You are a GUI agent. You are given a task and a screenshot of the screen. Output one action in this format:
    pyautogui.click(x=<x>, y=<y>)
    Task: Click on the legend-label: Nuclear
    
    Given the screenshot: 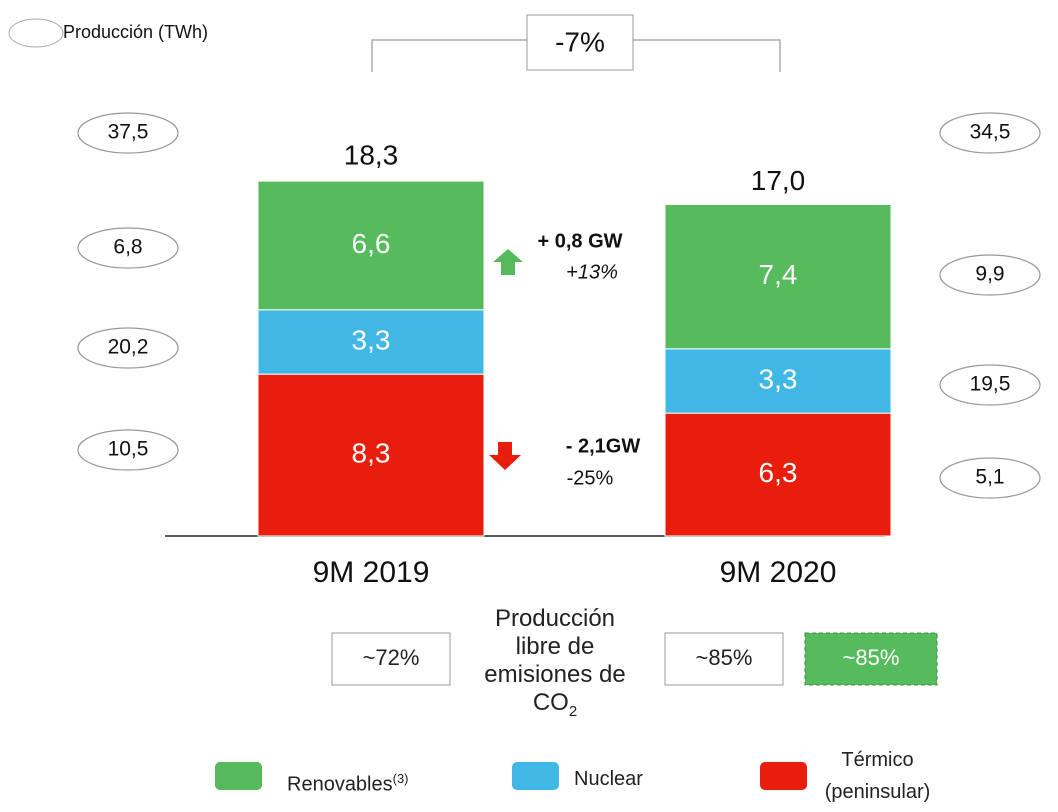 What is the action you would take?
    pyautogui.click(x=634, y=779)
    